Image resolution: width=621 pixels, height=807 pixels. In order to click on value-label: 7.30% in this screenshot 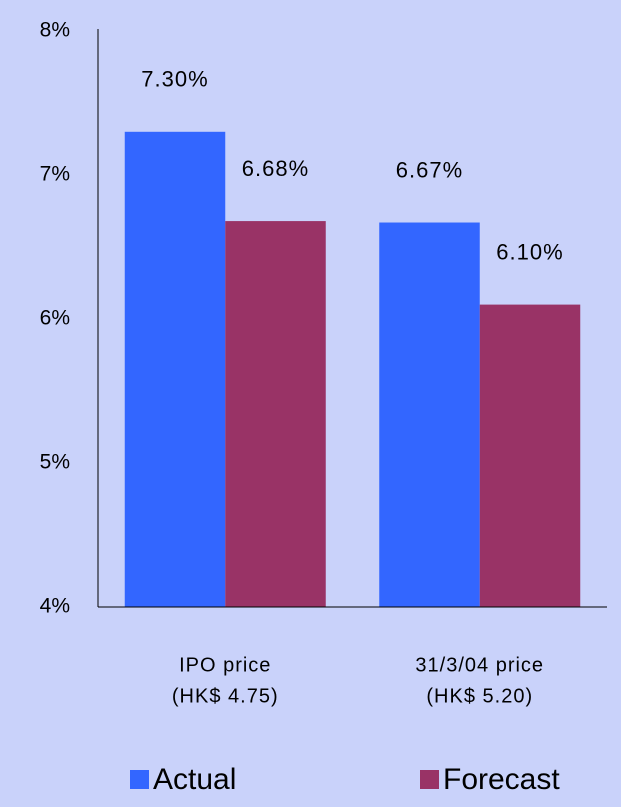, I will do `click(174, 79)`.